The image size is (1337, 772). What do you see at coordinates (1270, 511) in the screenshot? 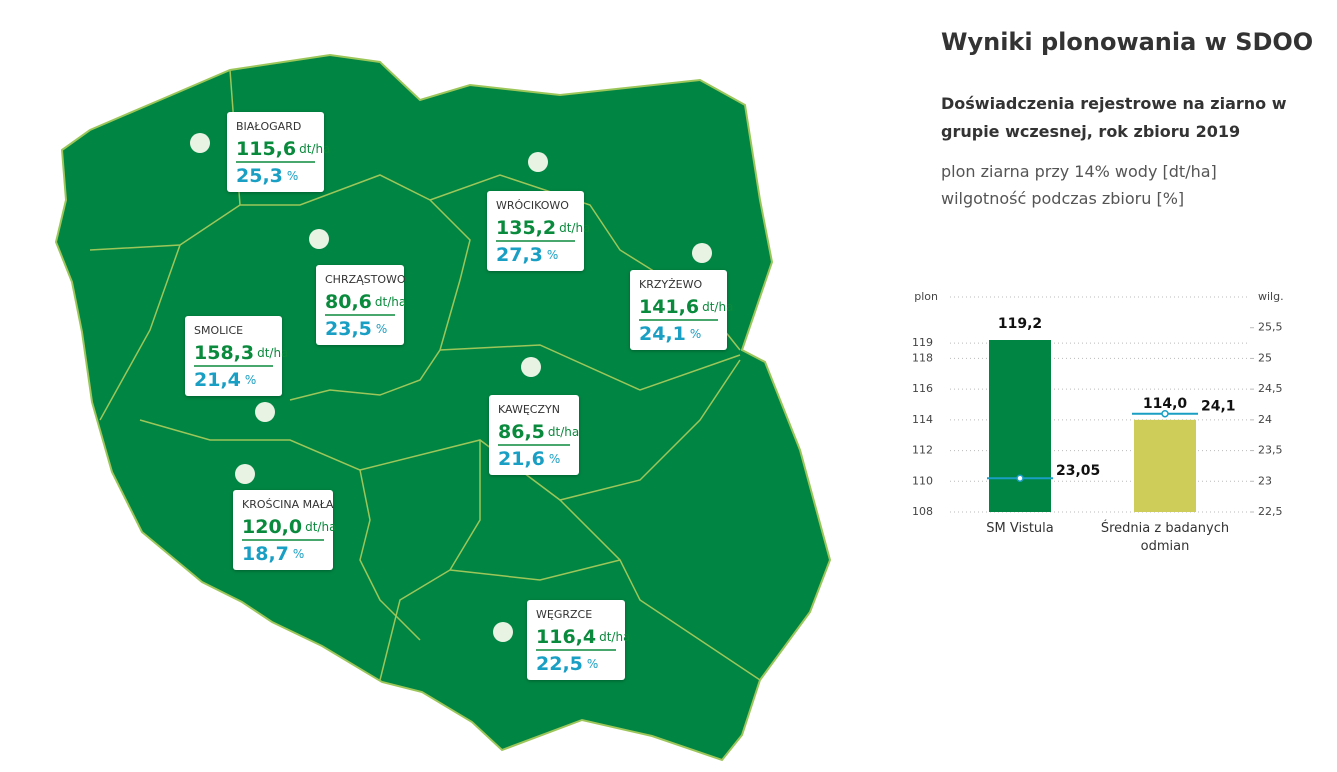
I see `y2-tick-label: 22,5` at bounding box center [1270, 511].